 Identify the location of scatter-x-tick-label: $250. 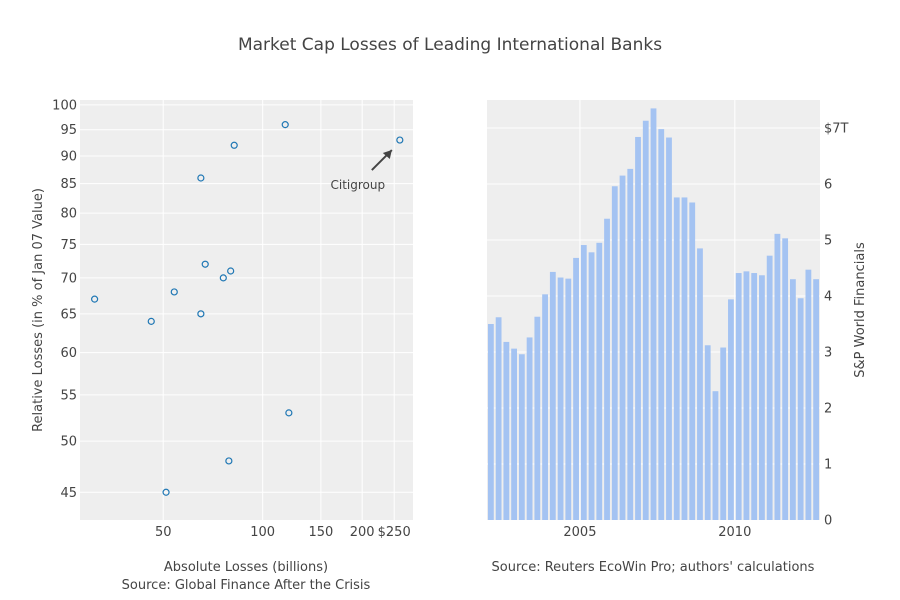
(394, 532).